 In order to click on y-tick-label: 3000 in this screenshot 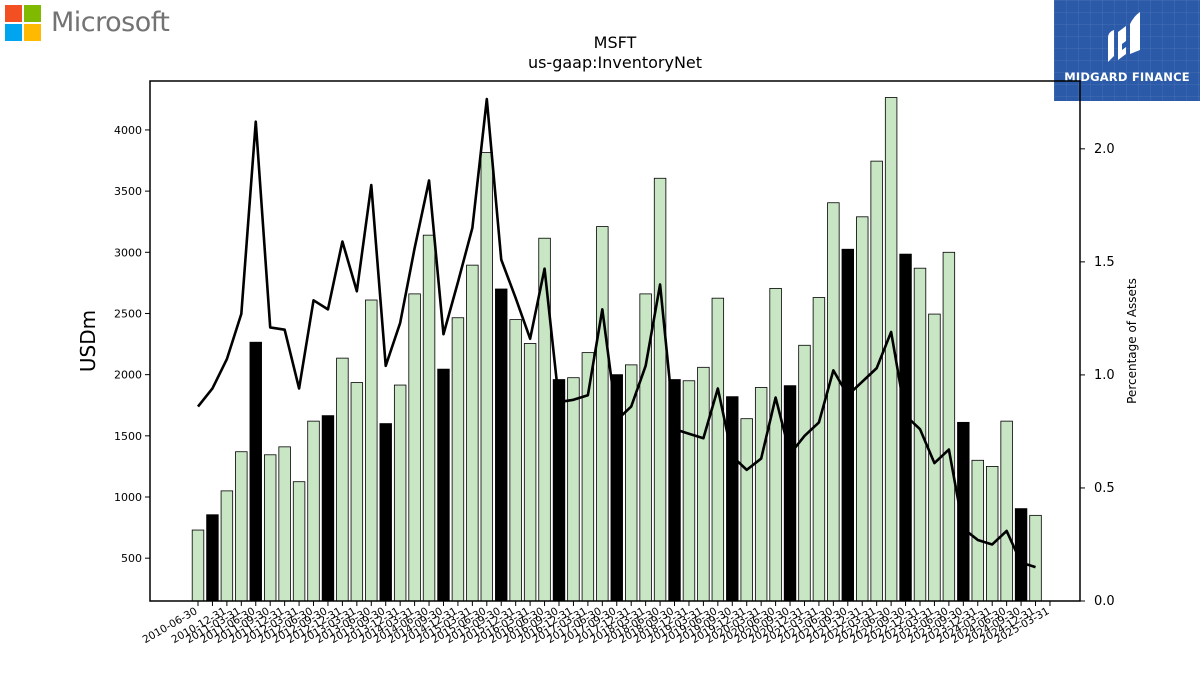, I will do `click(128, 252)`.